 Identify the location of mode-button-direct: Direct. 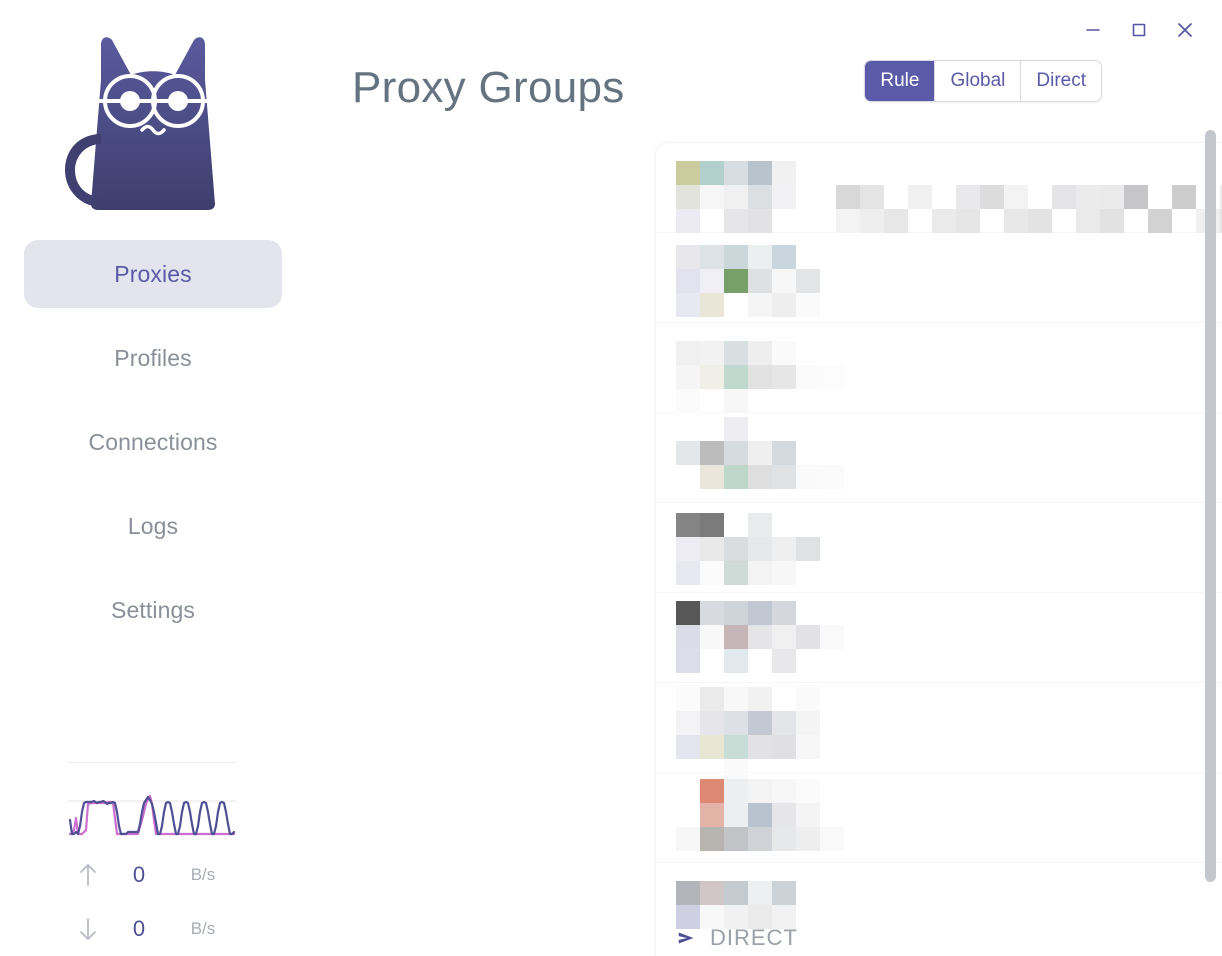
(1061, 81).